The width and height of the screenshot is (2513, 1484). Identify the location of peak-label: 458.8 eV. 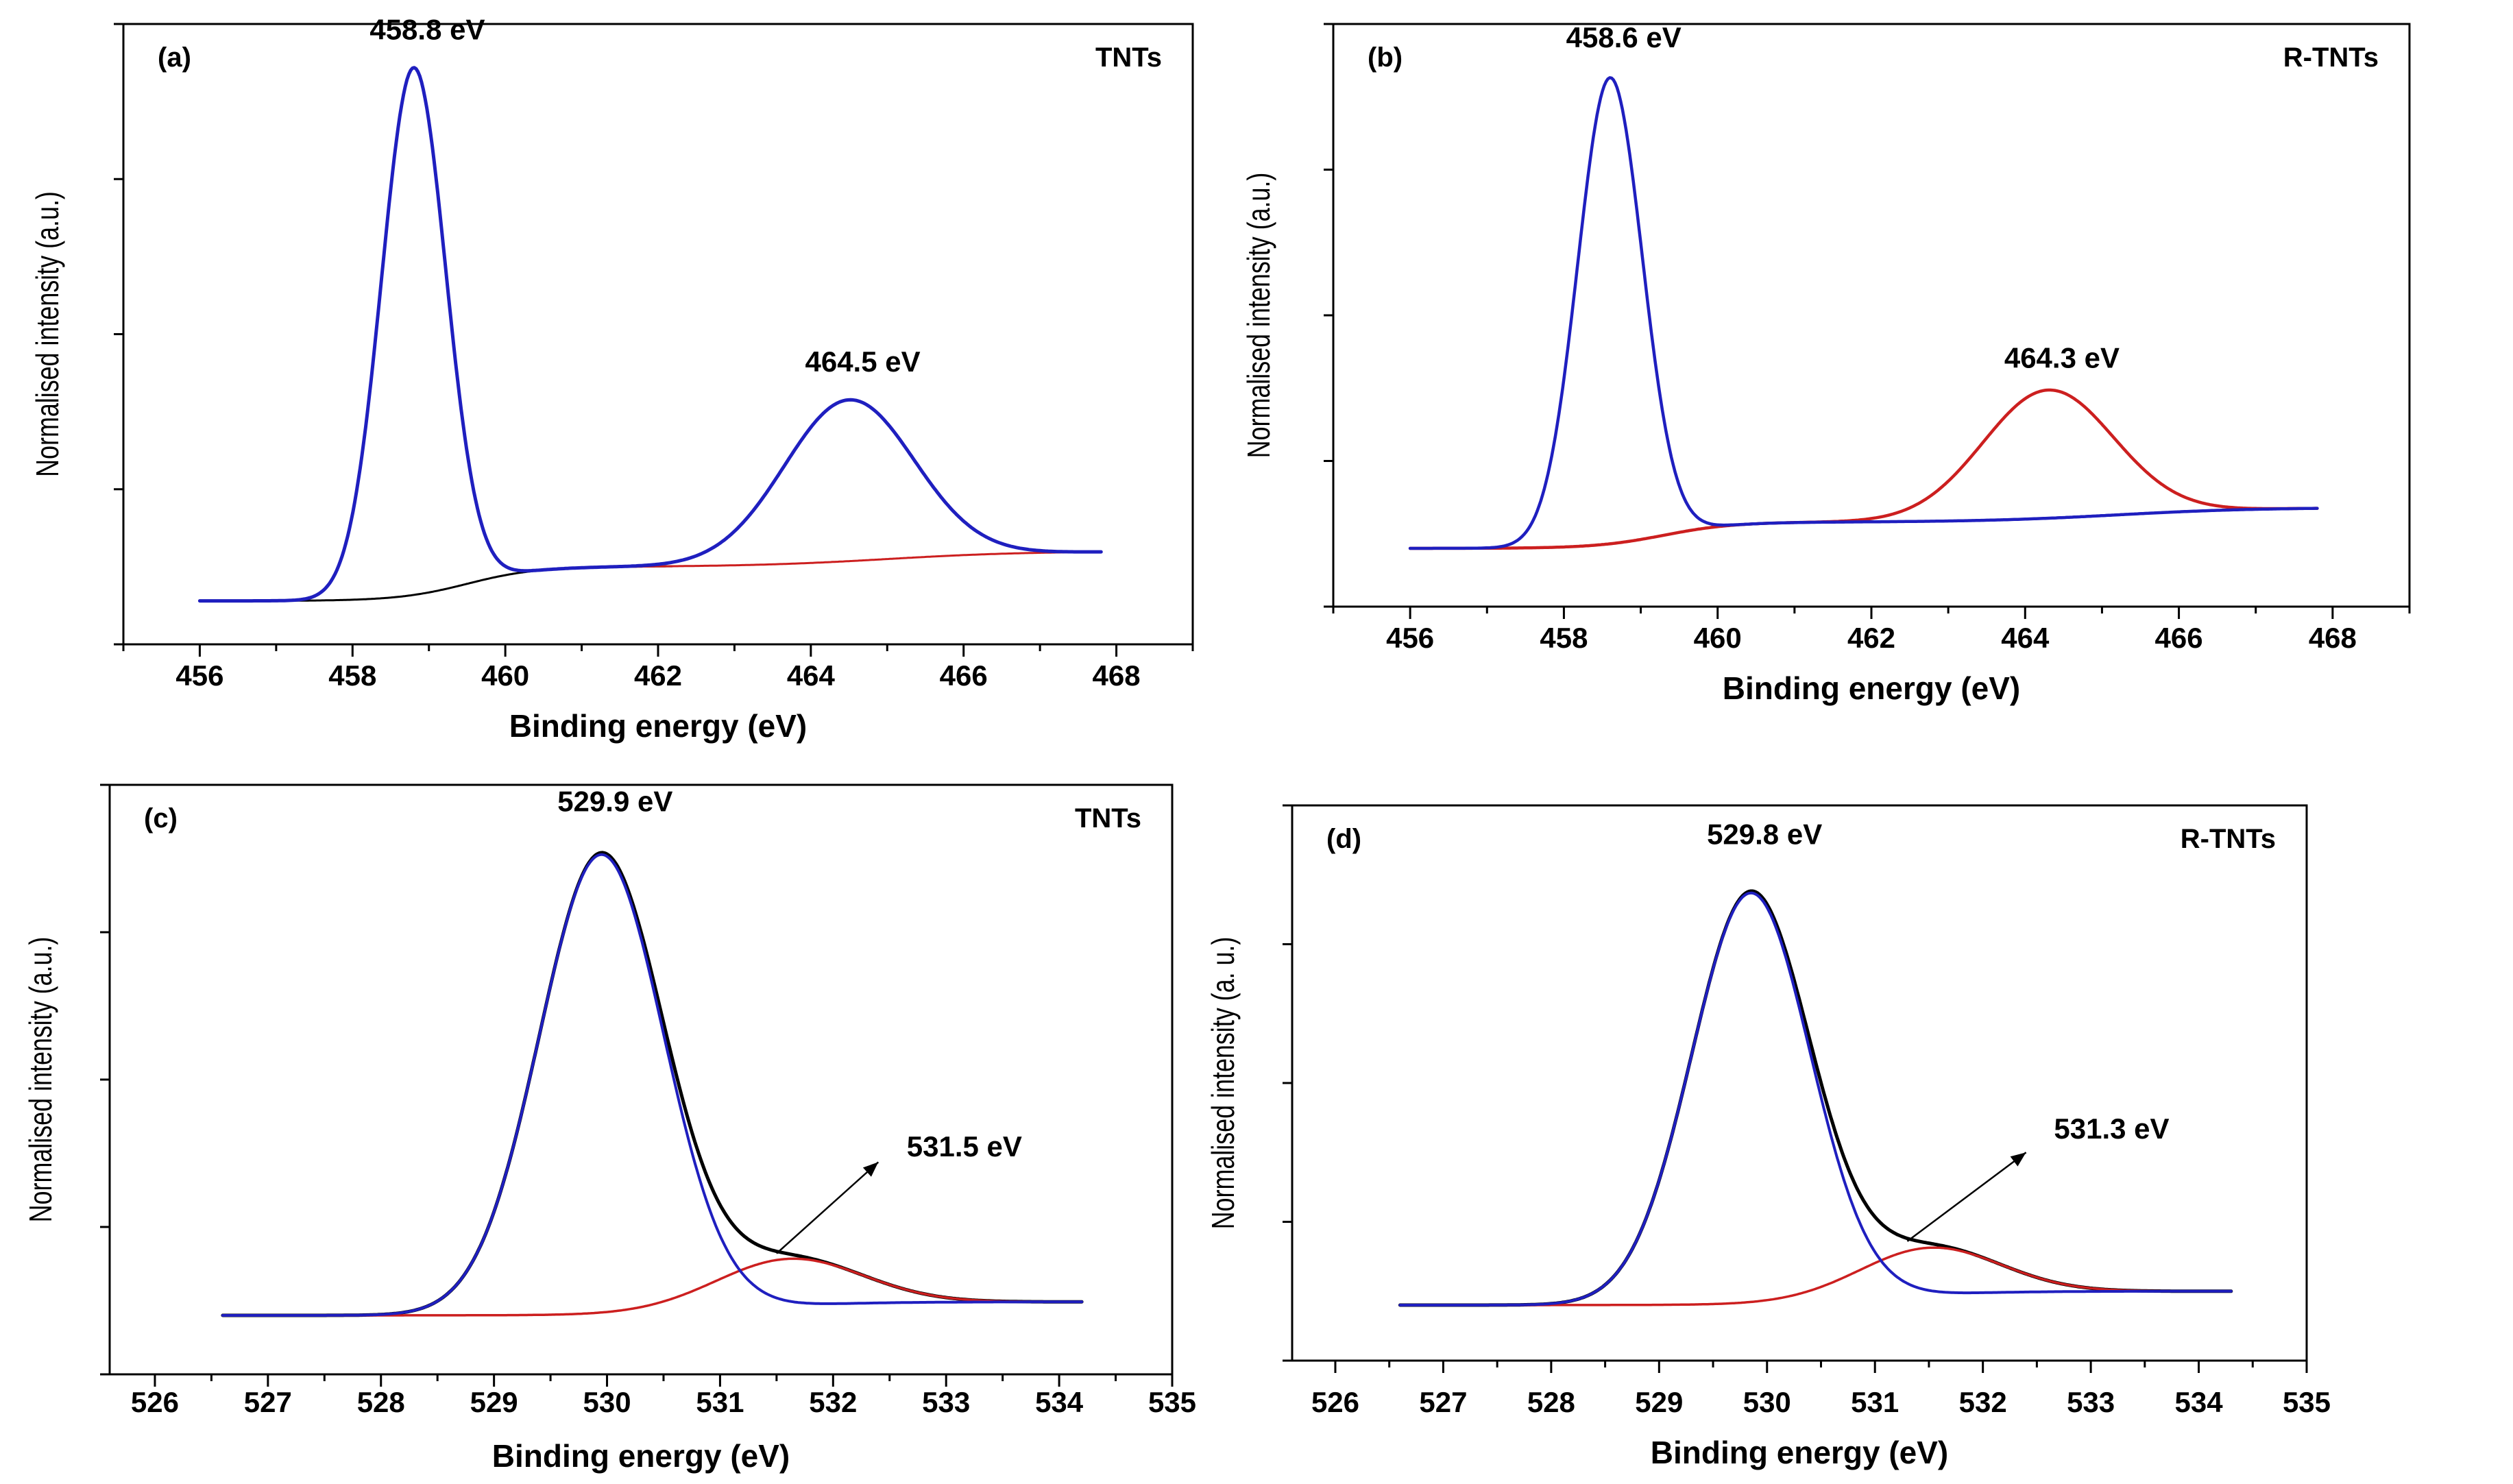
(427, 30).